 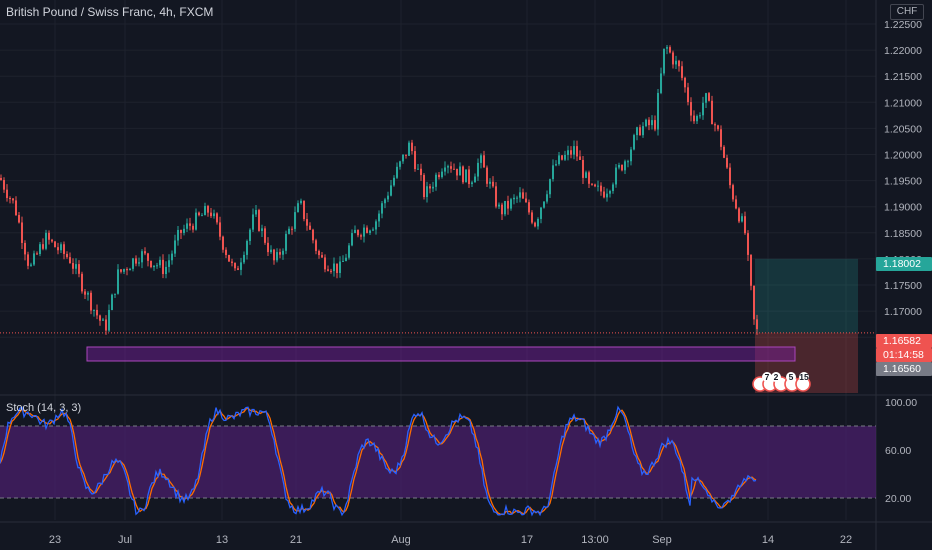 What do you see at coordinates (903, 156) in the screenshot?
I see `price-tick-label: 1.20000` at bounding box center [903, 156].